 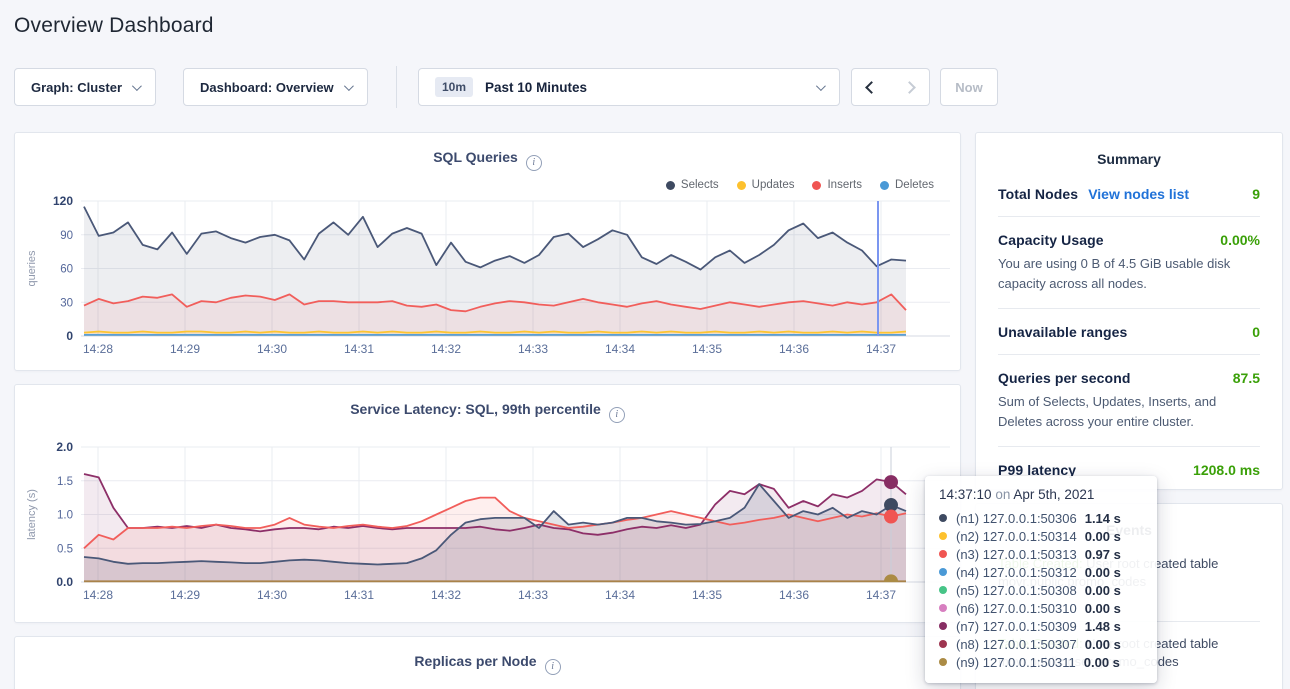 I want to click on sql-queries-title: SQL Queries i, so click(x=487, y=160).